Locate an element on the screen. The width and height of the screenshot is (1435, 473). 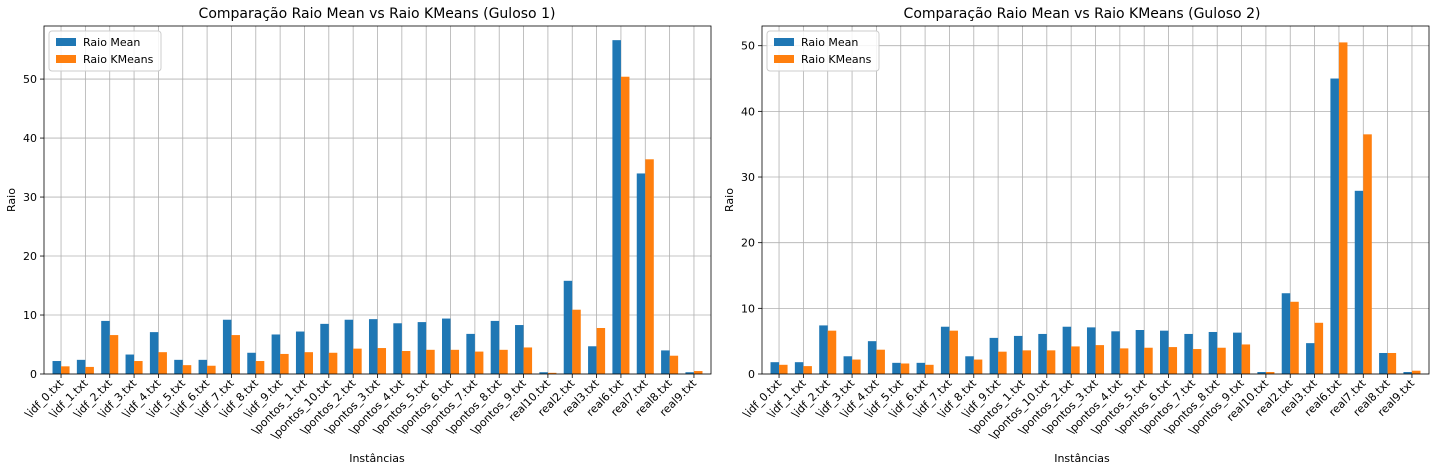
x-axis-label: Instâncias is located at coordinates (1082, 458).